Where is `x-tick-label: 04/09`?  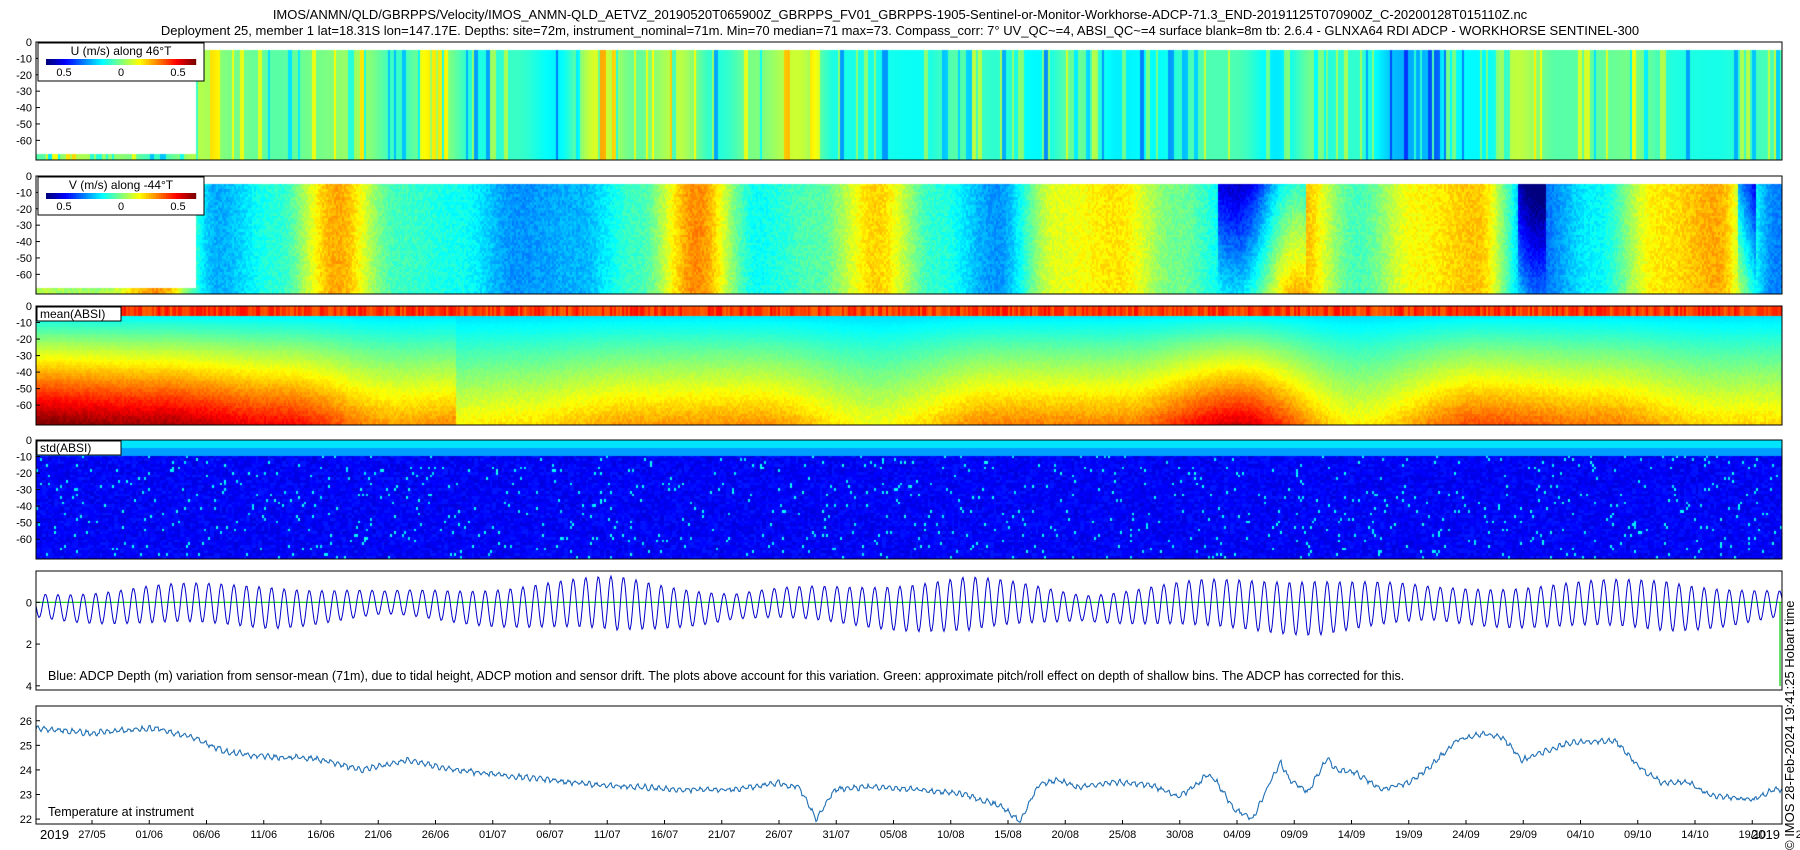
x-tick-label: 04/09 is located at coordinates (1237, 835).